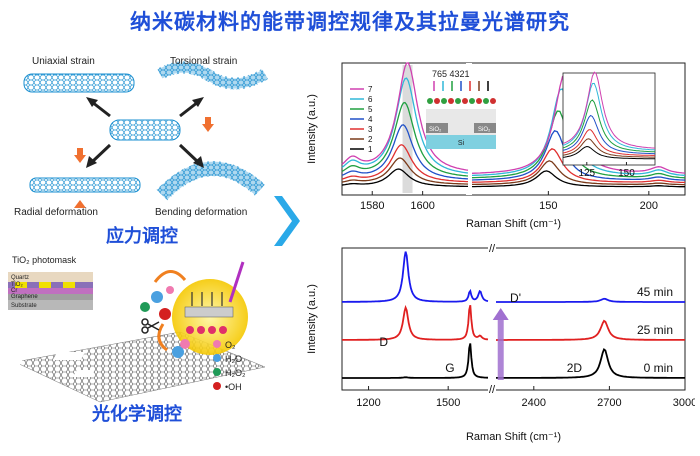 The image size is (700, 456). I want to click on uniaxial-label: Uniaxial strain, so click(63, 61).